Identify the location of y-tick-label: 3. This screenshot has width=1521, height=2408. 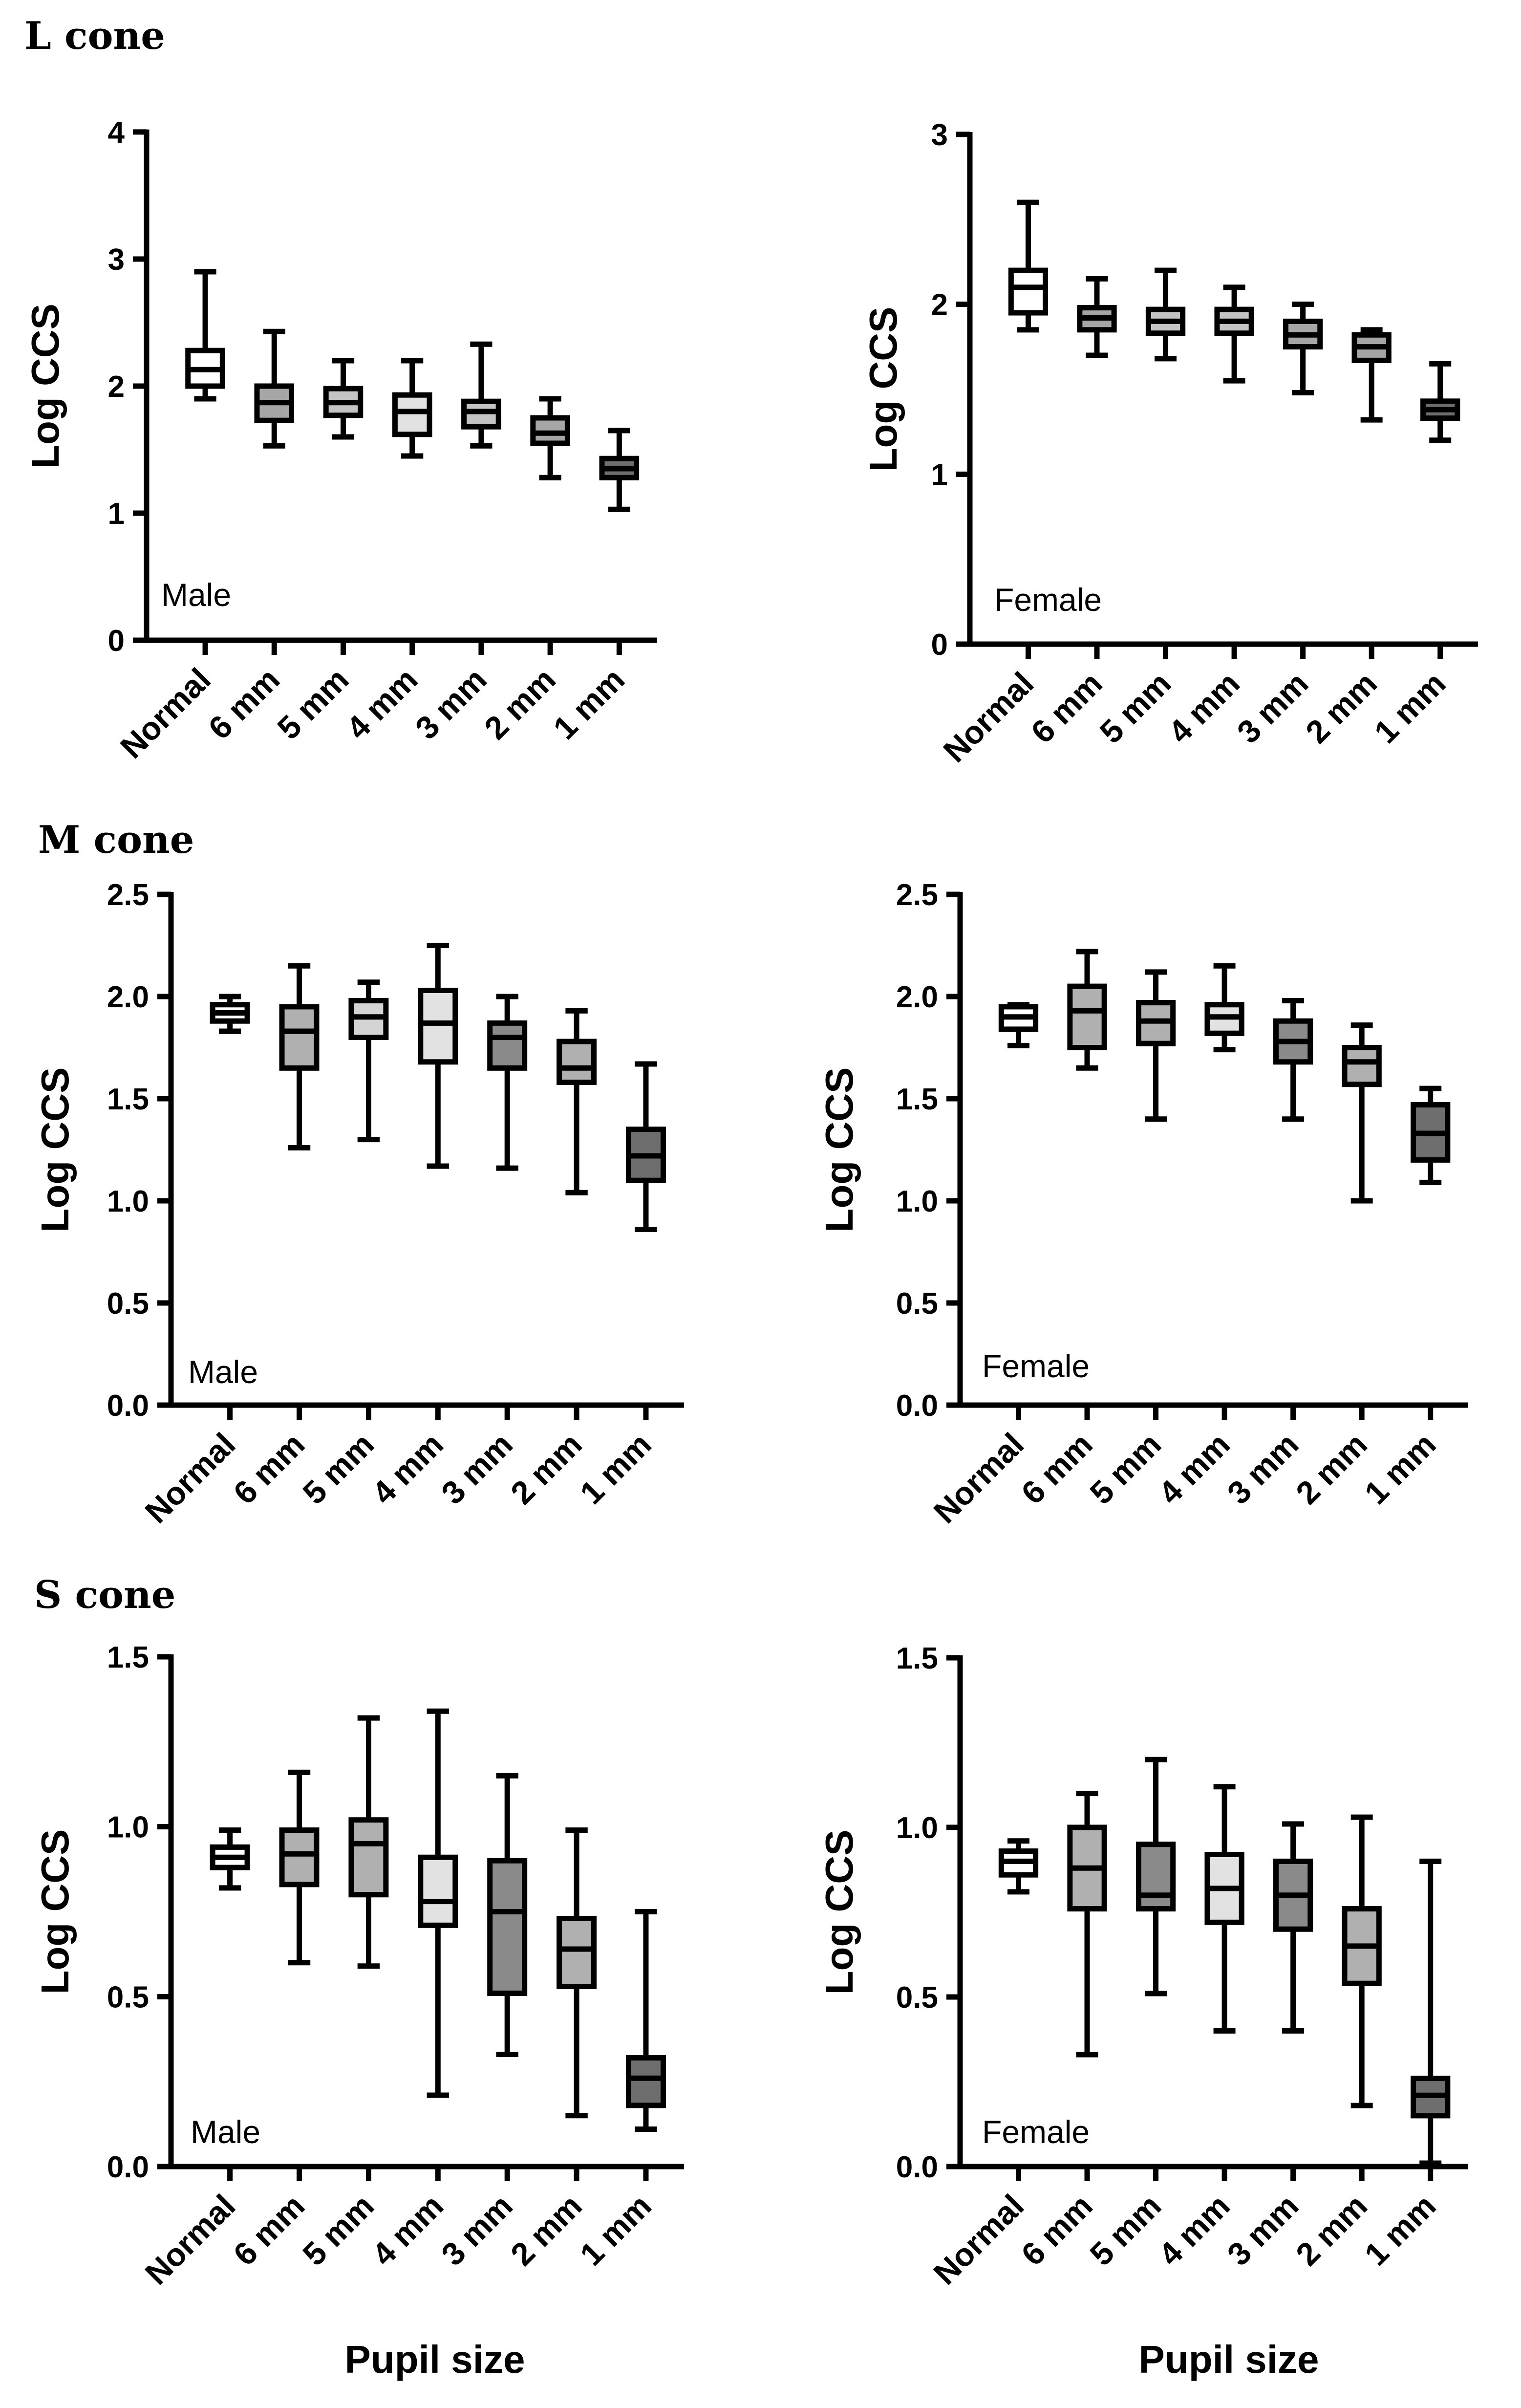
(116, 260).